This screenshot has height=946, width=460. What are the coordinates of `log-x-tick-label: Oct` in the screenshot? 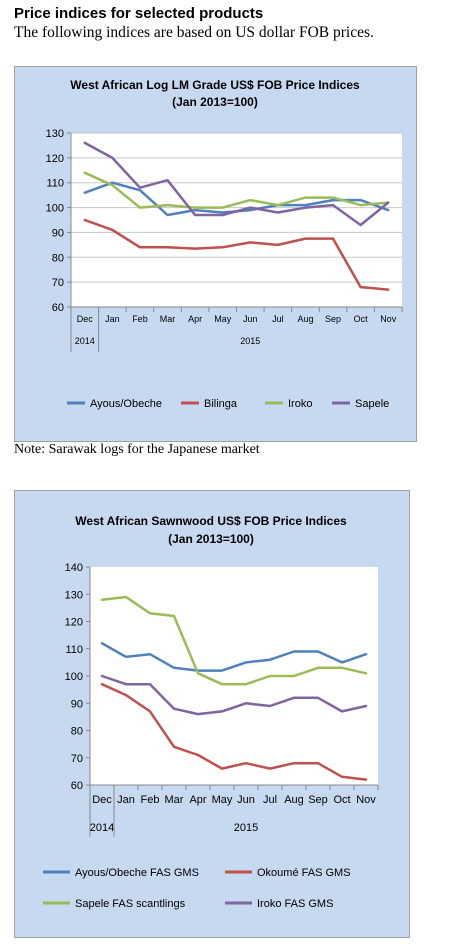 It's located at (361, 319).